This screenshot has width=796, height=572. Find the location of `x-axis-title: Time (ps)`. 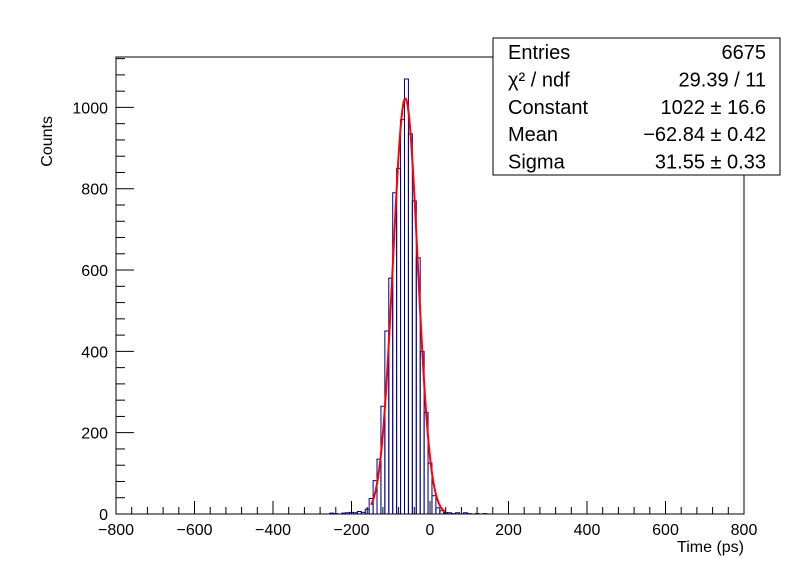

x-axis-title: Time (ps) is located at coordinates (710, 547).